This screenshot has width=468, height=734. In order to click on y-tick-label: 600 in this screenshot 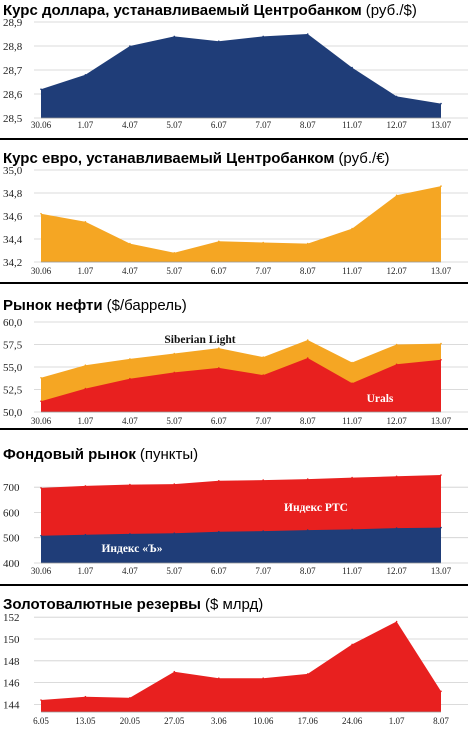, I will do `click(11, 513)`.